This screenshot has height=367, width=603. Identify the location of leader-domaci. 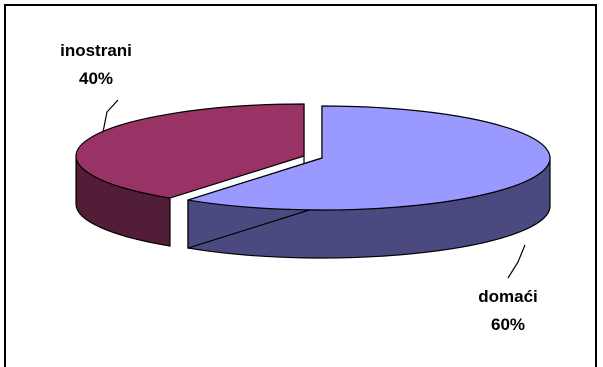
(516, 261).